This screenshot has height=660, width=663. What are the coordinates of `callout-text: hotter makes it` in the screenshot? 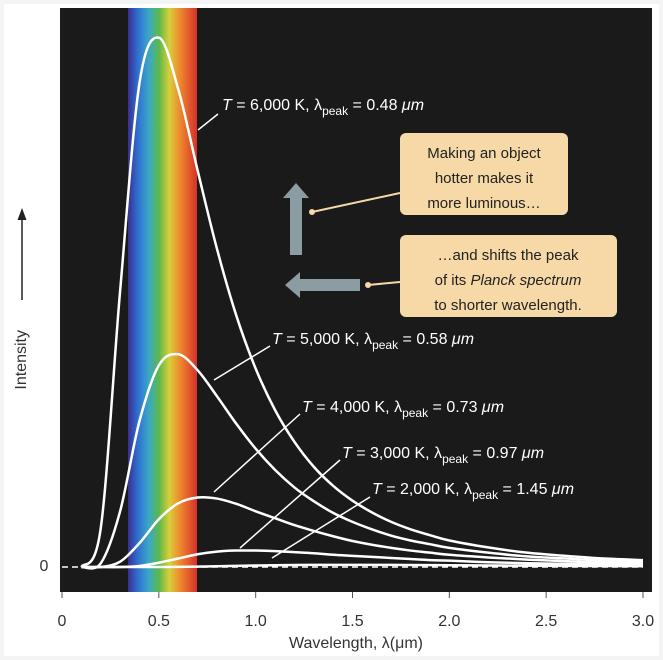 It's located at (484, 178).